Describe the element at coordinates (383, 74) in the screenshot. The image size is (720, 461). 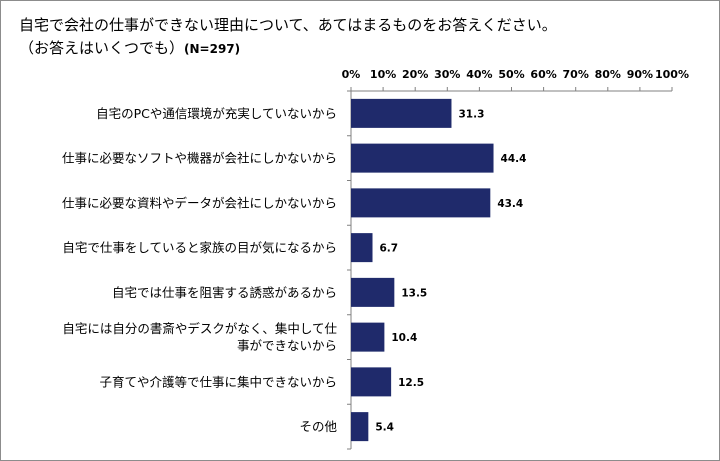
I see `x-tick-label: 10%` at that location.